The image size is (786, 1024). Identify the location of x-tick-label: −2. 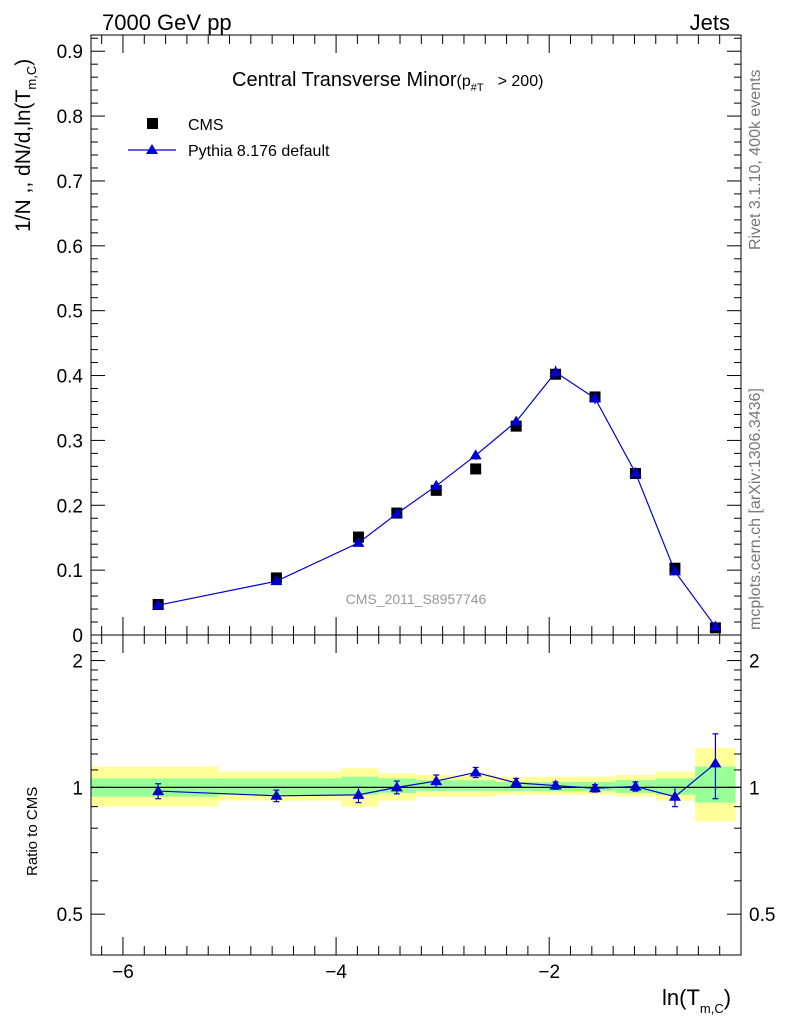
(549, 972).